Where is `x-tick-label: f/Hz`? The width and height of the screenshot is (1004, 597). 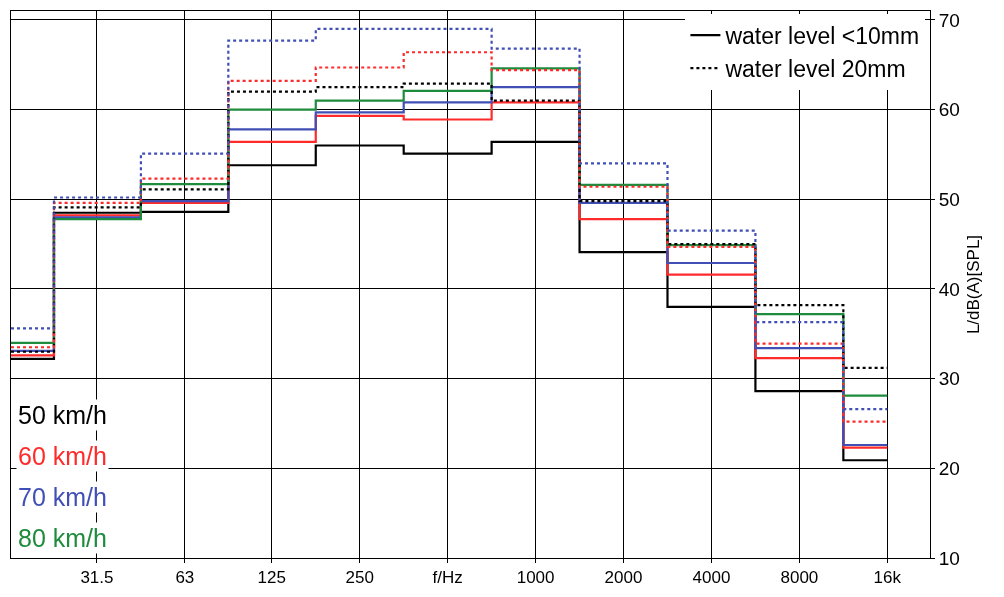
x-tick-label: f/Hz is located at coordinates (447, 578).